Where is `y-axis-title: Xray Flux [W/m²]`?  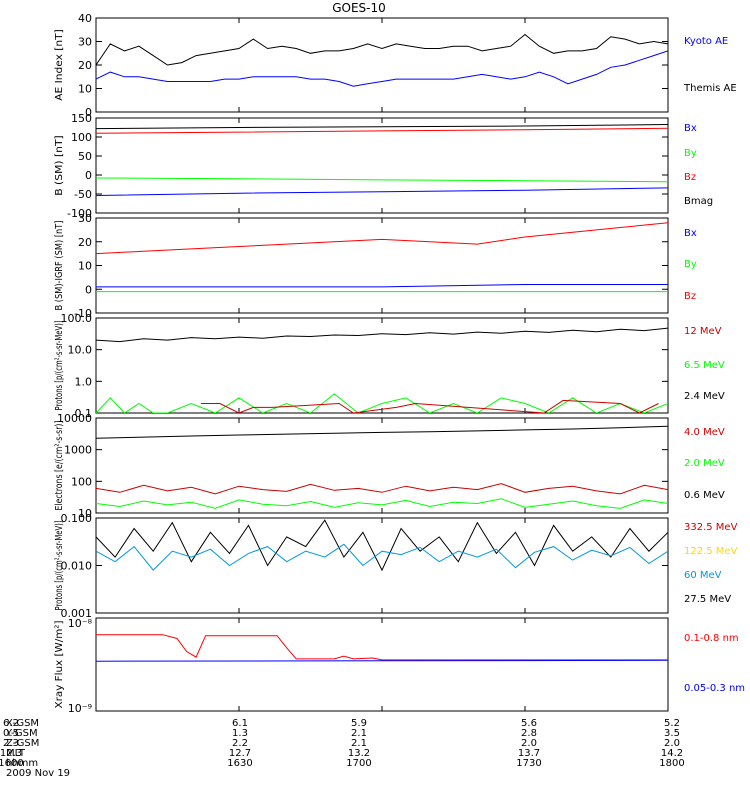
y-axis-title: Xray Flux [W/m²] is located at coordinates (59, 664).